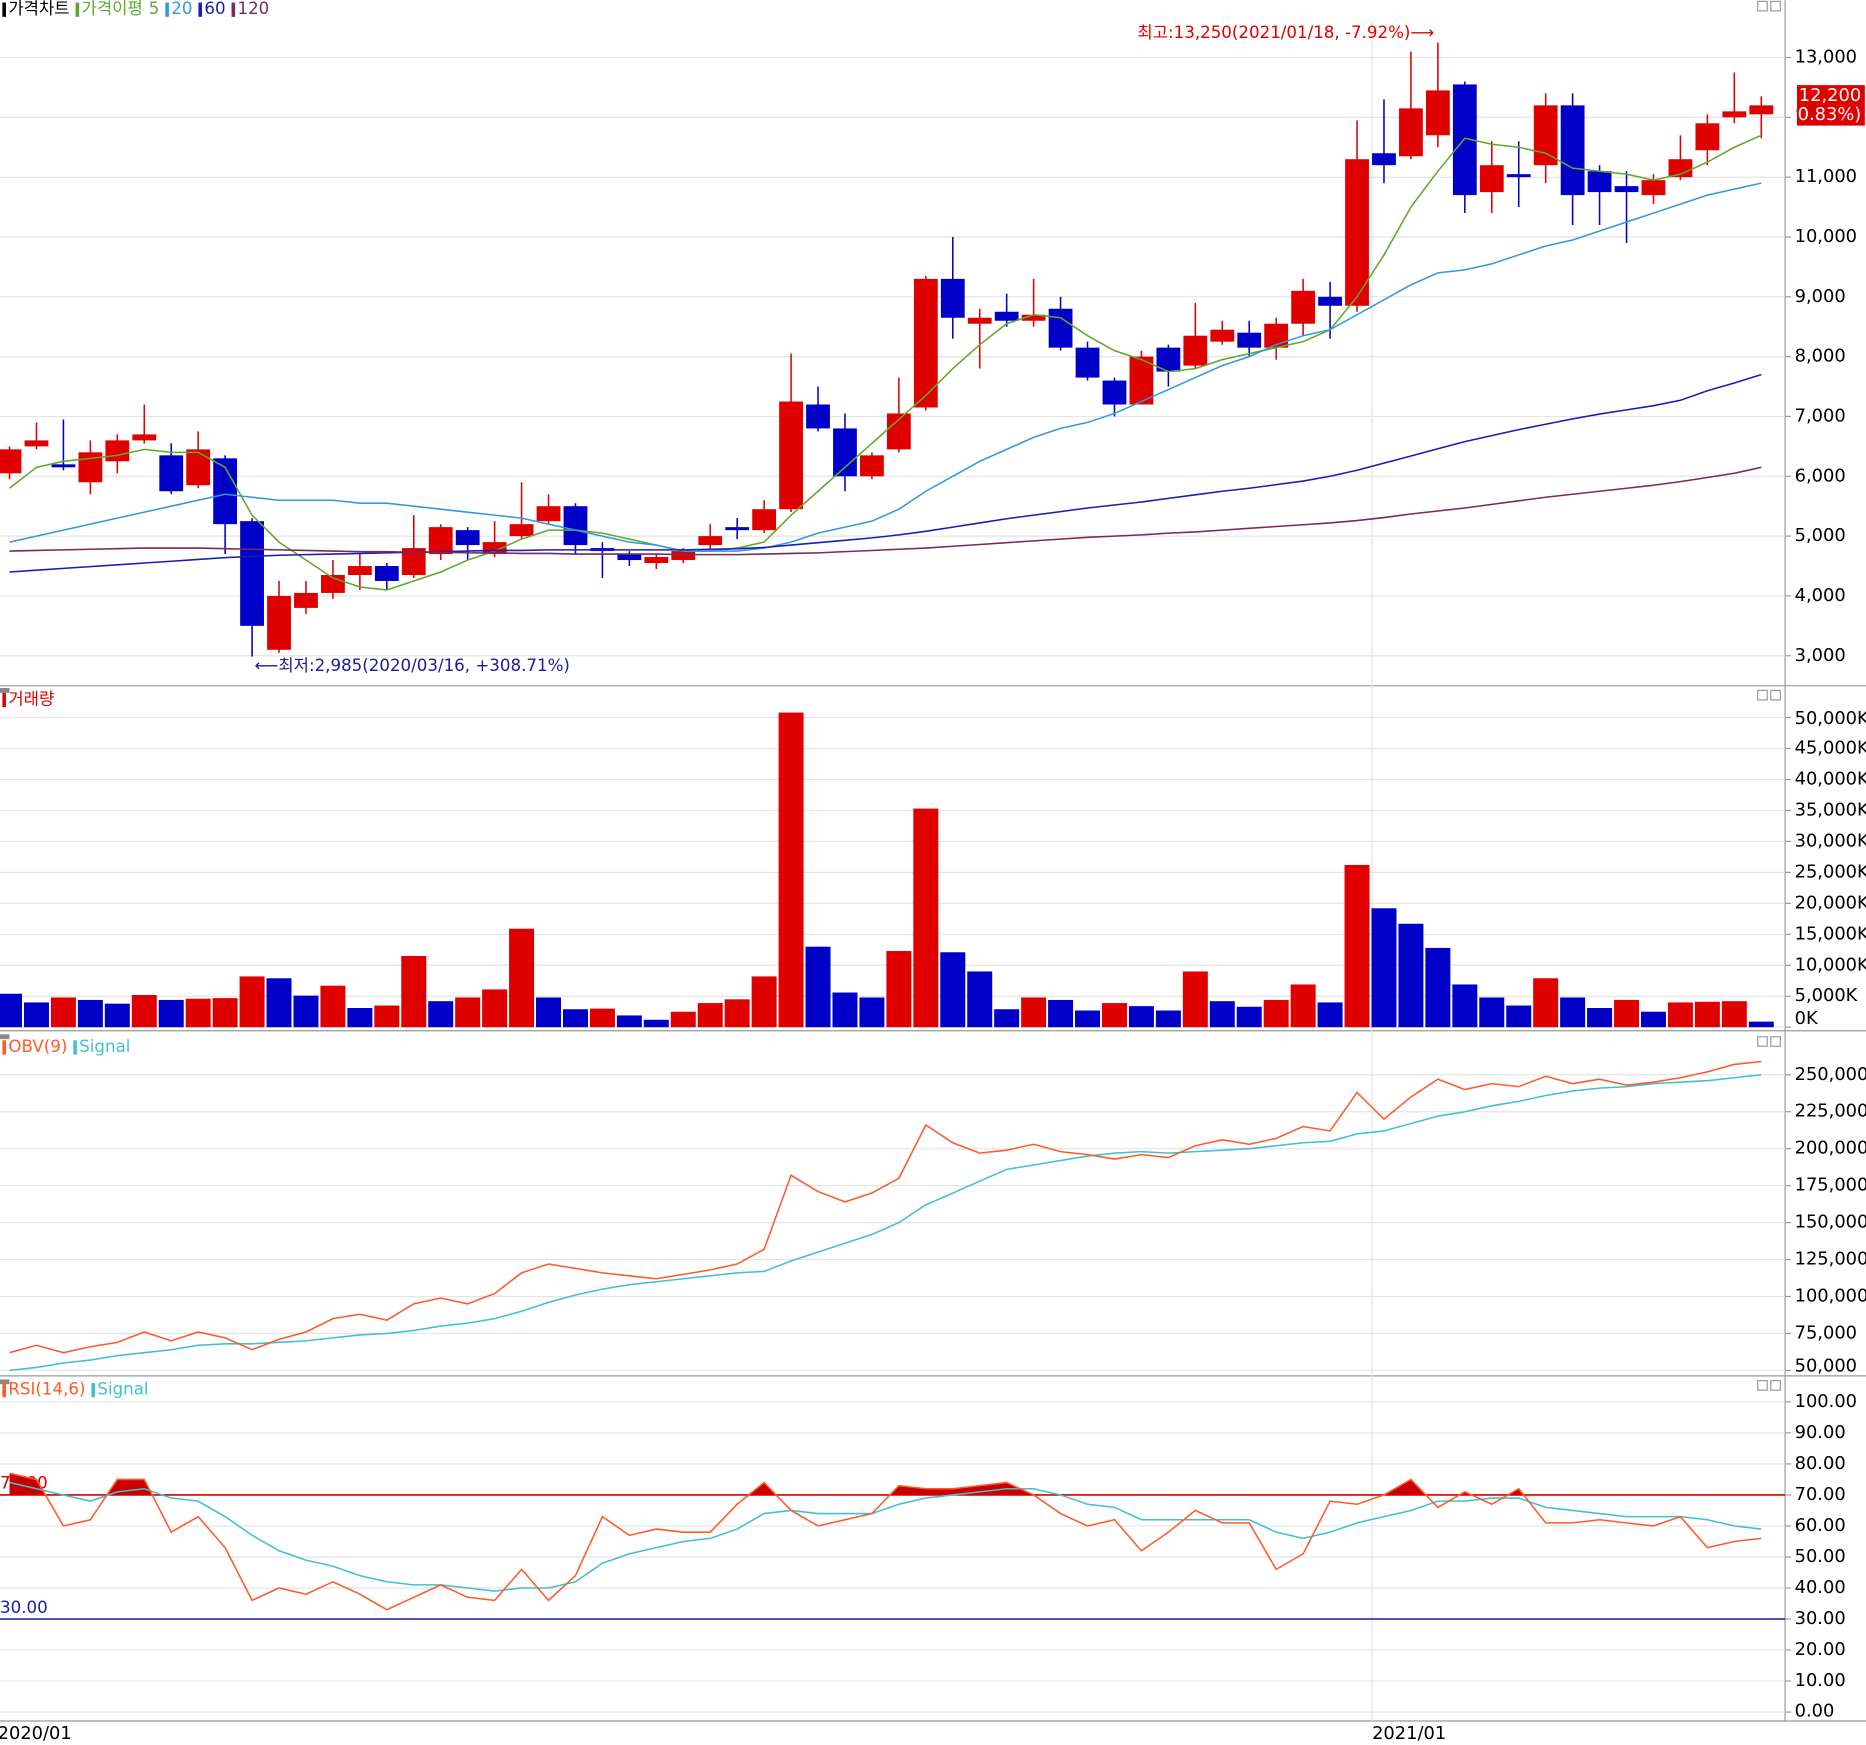  I want to click on y-tick-label: 7,000, so click(1820, 415).